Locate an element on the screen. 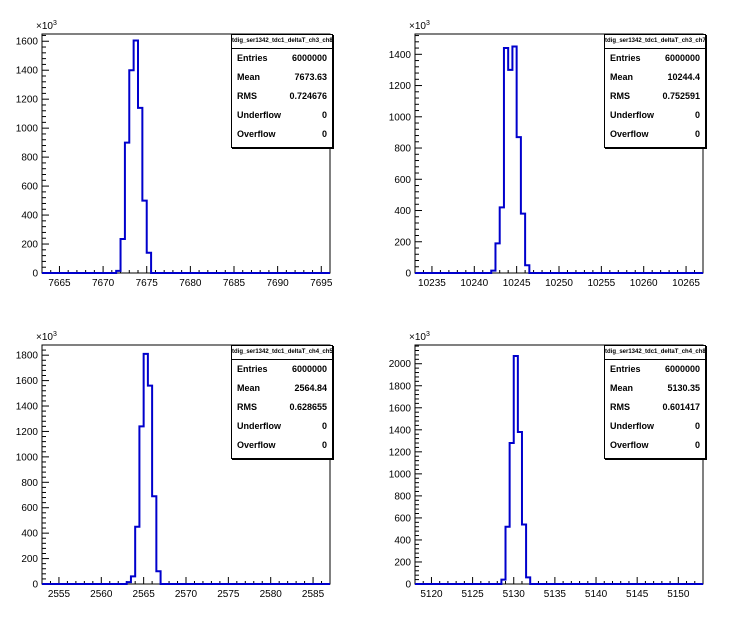 The image size is (746, 622). stats-row: Mean 10244.4 is located at coordinates (655, 77).